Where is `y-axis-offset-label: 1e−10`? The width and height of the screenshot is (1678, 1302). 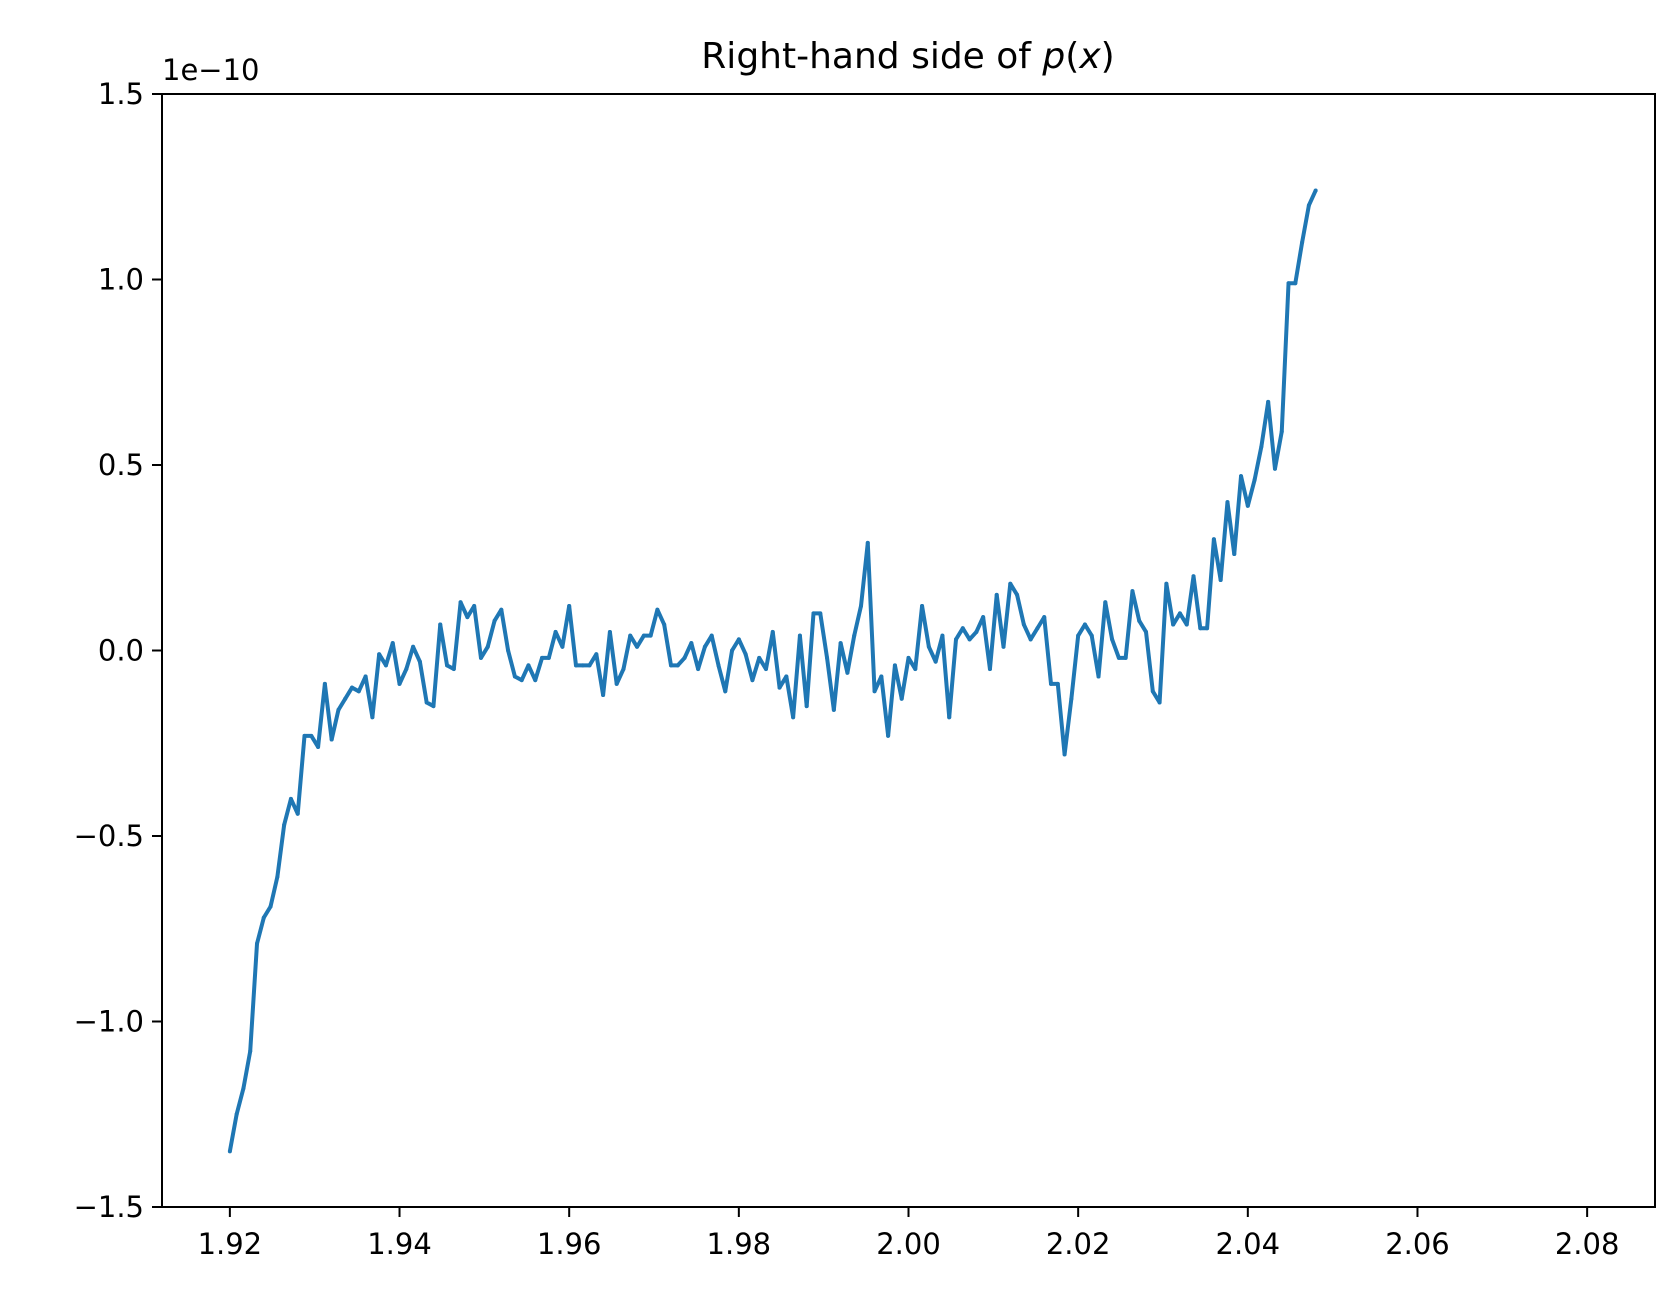 y-axis-offset-label: 1e−10 is located at coordinates (211, 70).